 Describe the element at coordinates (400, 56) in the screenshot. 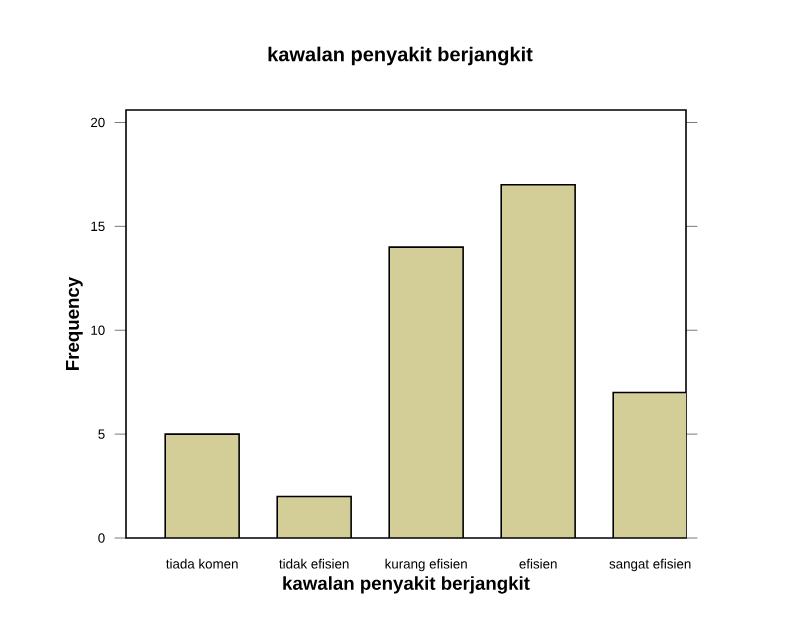

I see `chart-title: kawalan penyakit berjangkit` at that location.